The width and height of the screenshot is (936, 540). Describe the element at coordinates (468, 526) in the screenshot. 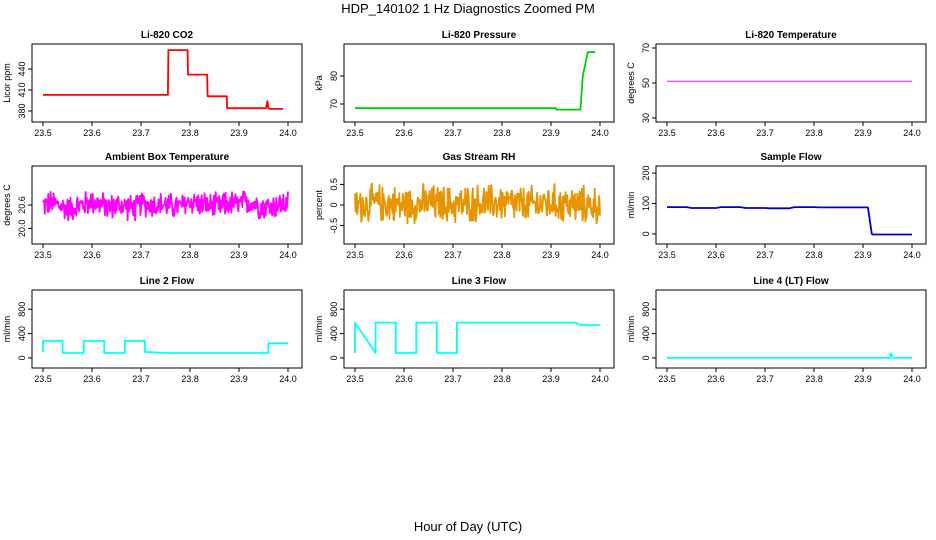

I see `figure-x-label: Hour of Day (UTC)` at that location.